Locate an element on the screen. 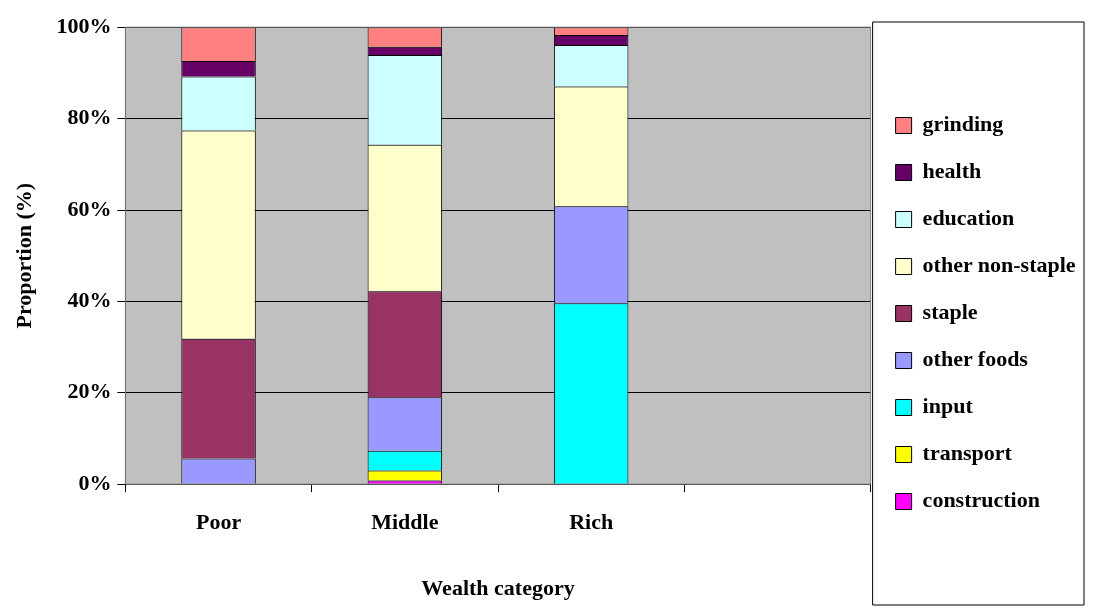  legend-label: health is located at coordinates (952, 171).